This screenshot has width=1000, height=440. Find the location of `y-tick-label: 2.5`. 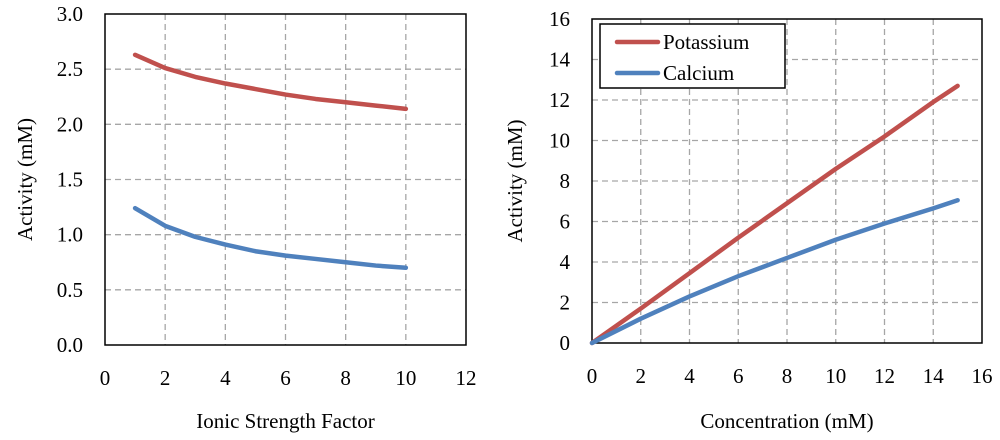

y-tick-label: 2.5 is located at coordinates (70, 69).